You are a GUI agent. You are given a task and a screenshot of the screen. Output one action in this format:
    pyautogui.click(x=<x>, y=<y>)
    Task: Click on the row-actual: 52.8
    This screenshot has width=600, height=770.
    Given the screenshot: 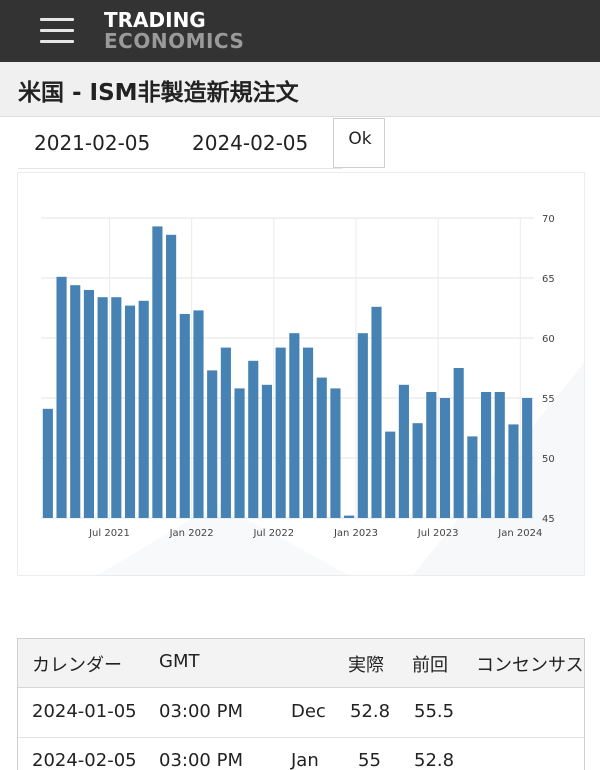 What is the action you would take?
    pyautogui.click(x=370, y=711)
    